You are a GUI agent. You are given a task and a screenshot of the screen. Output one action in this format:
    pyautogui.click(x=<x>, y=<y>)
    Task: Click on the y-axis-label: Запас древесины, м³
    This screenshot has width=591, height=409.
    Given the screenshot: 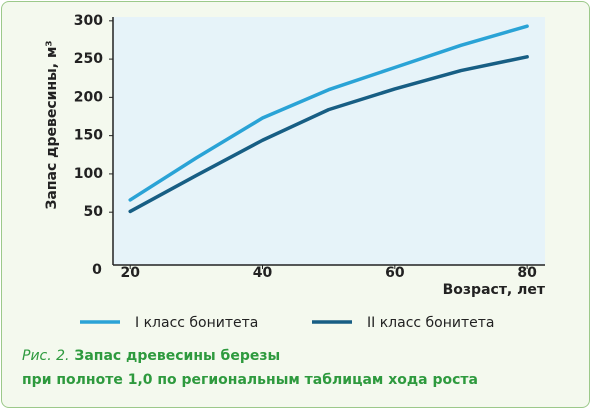 What is the action you would take?
    pyautogui.click(x=52, y=124)
    